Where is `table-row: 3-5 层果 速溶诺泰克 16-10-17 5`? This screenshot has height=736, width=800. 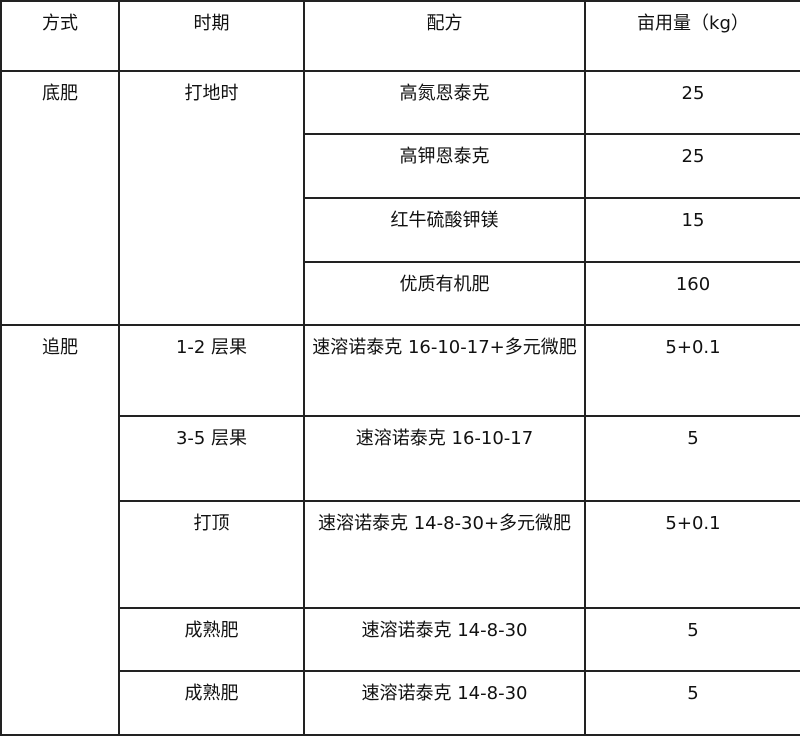
table-row: 3-5 层果 速溶诺泰克 16-10-17 5 is located at coordinates (400, 458).